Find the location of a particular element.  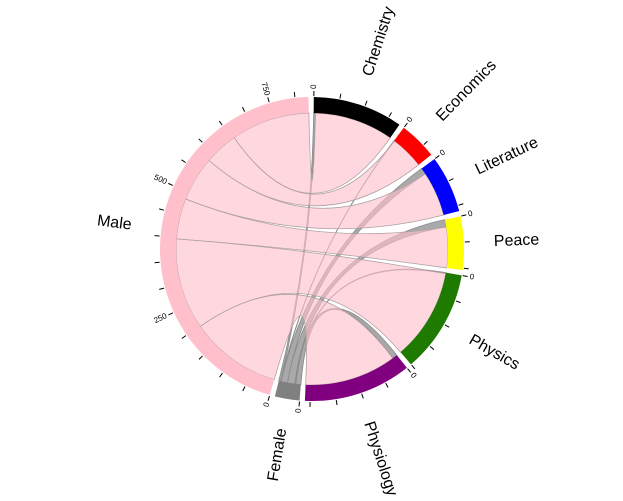

tick-label: 750 is located at coordinates (265, 89).